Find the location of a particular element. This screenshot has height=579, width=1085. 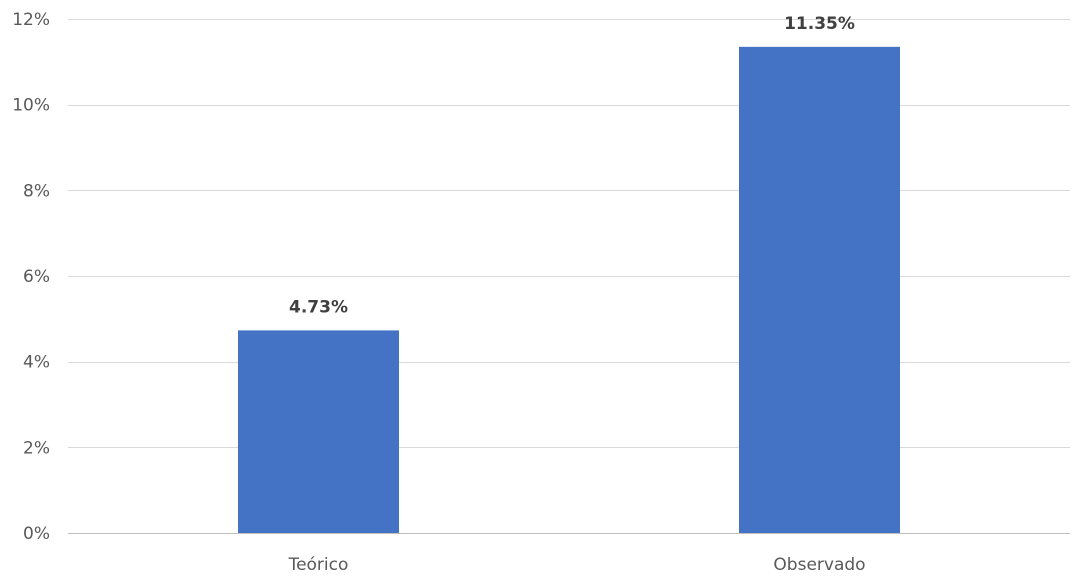

y-tick-label: 4% is located at coordinates (36, 363).